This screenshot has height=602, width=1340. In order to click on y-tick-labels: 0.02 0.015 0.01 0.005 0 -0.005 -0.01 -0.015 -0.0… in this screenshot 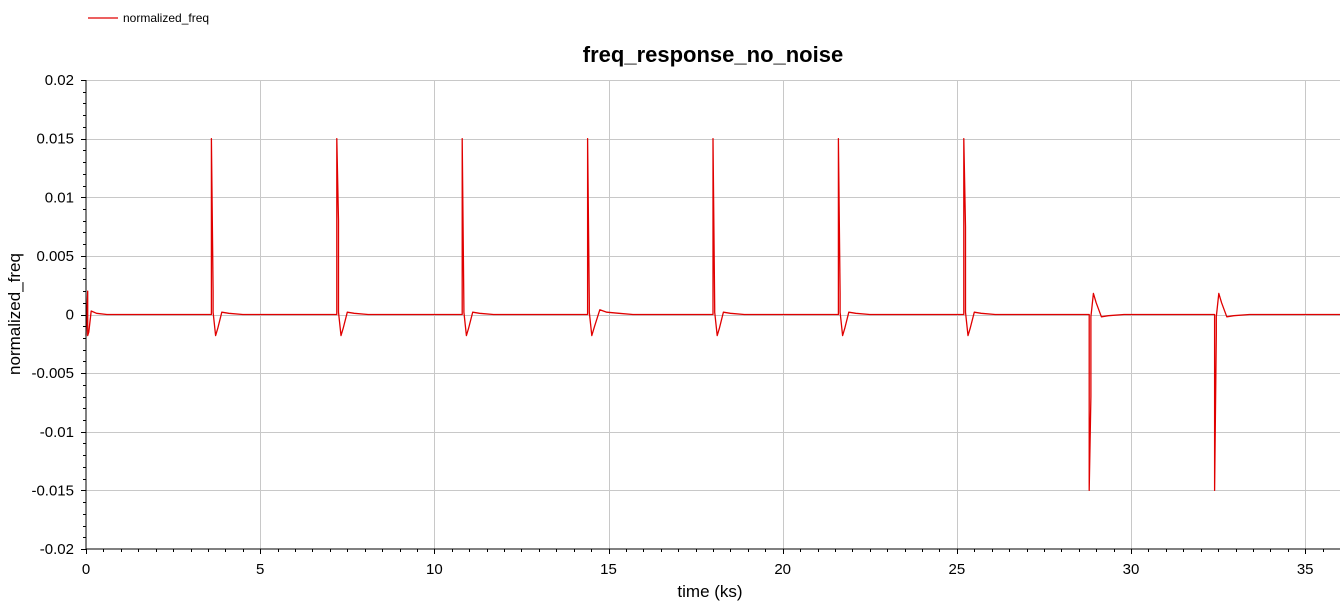, I will do `click(52, 315)`.